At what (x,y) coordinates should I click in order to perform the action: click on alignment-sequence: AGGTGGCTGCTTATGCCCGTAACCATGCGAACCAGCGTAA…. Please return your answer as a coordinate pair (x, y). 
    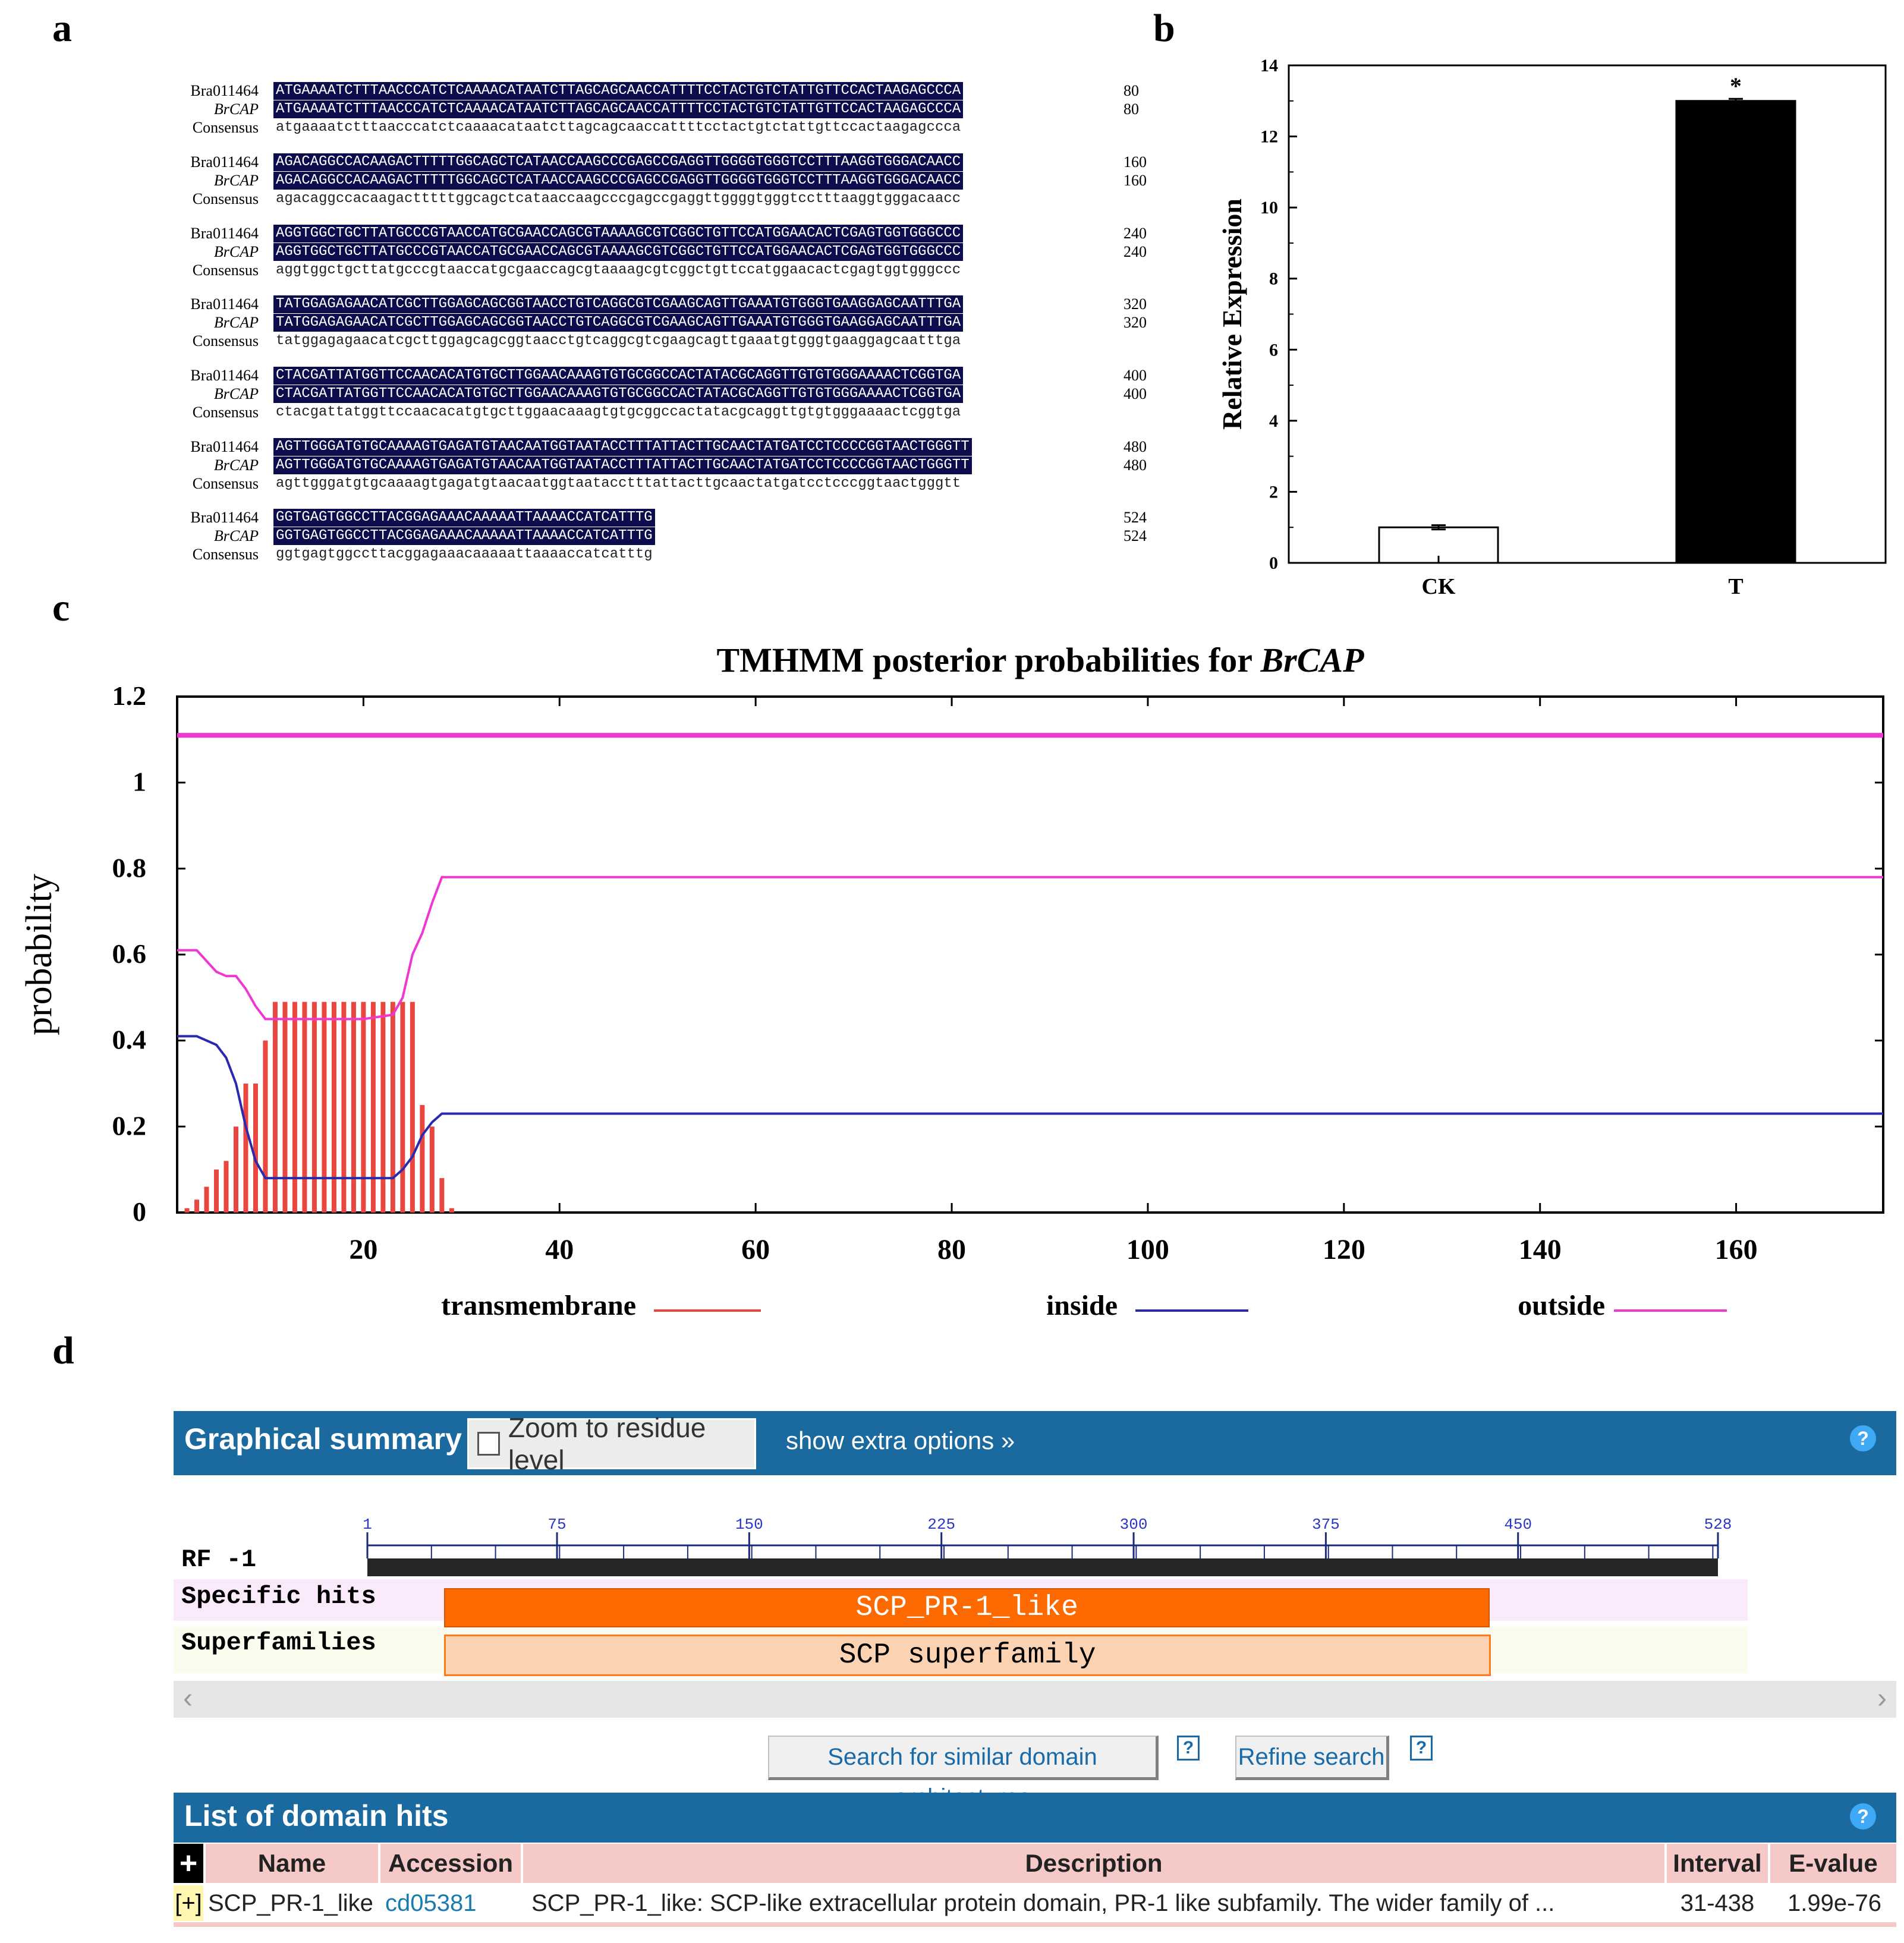
    Looking at the image, I should click on (618, 234).